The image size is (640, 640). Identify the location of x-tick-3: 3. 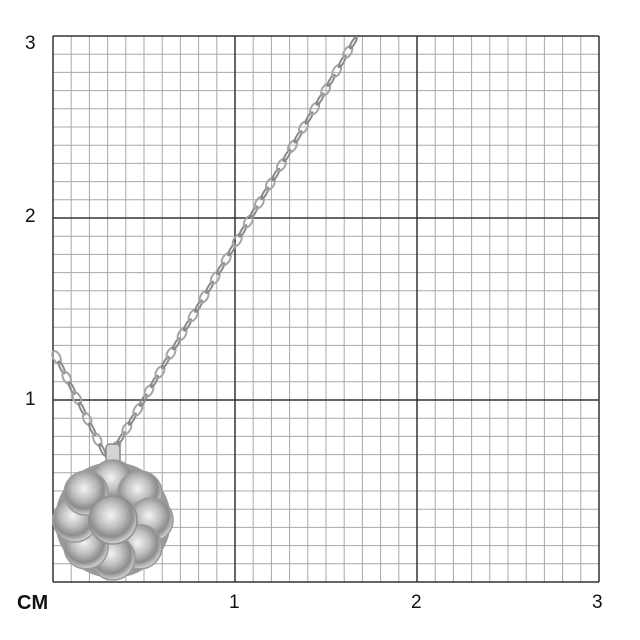
(597, 602).